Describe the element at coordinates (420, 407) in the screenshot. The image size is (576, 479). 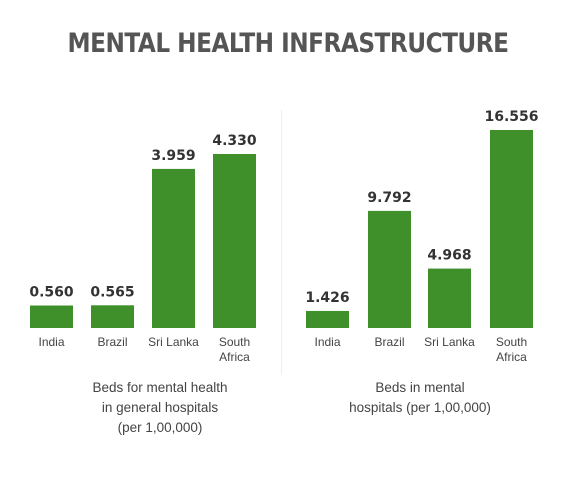
I see `chart-2-caption-line: hospitals (per 1,00,000)` at that location.